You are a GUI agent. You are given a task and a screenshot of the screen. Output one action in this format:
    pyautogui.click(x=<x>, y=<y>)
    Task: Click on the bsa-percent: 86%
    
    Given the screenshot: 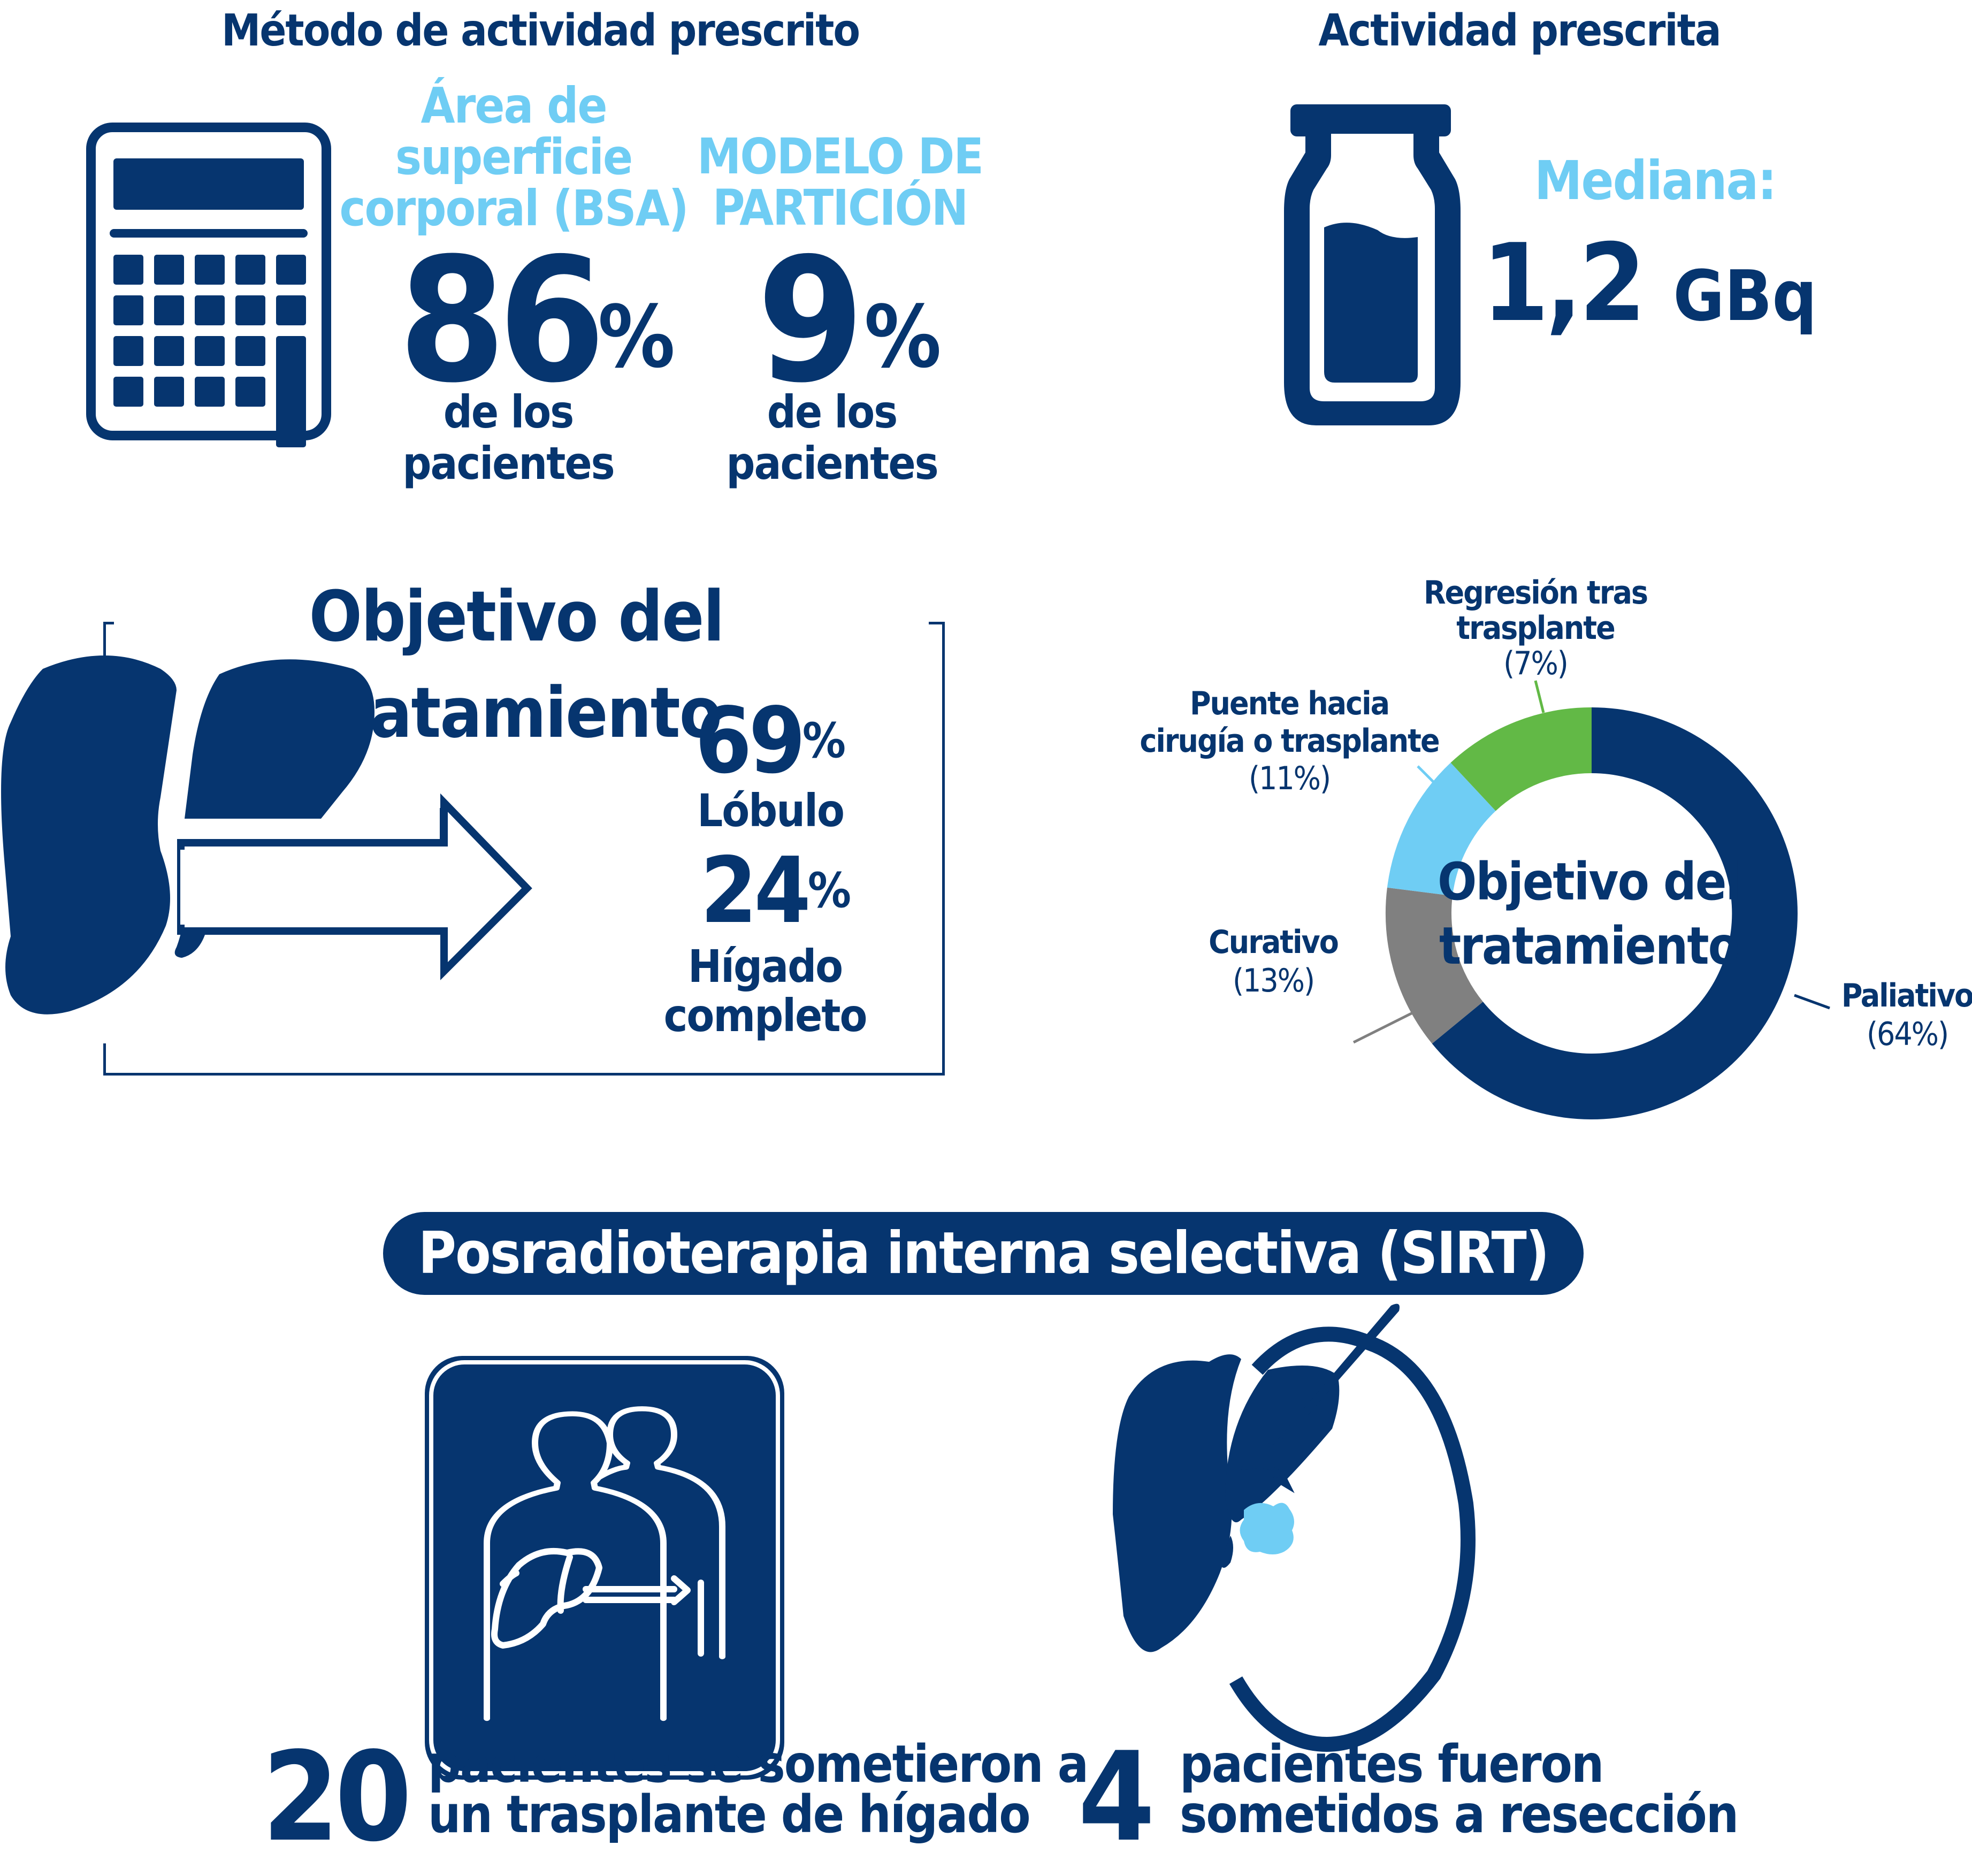 What is the action you would take?
    pyautogui.click(x=548, y=321)
    